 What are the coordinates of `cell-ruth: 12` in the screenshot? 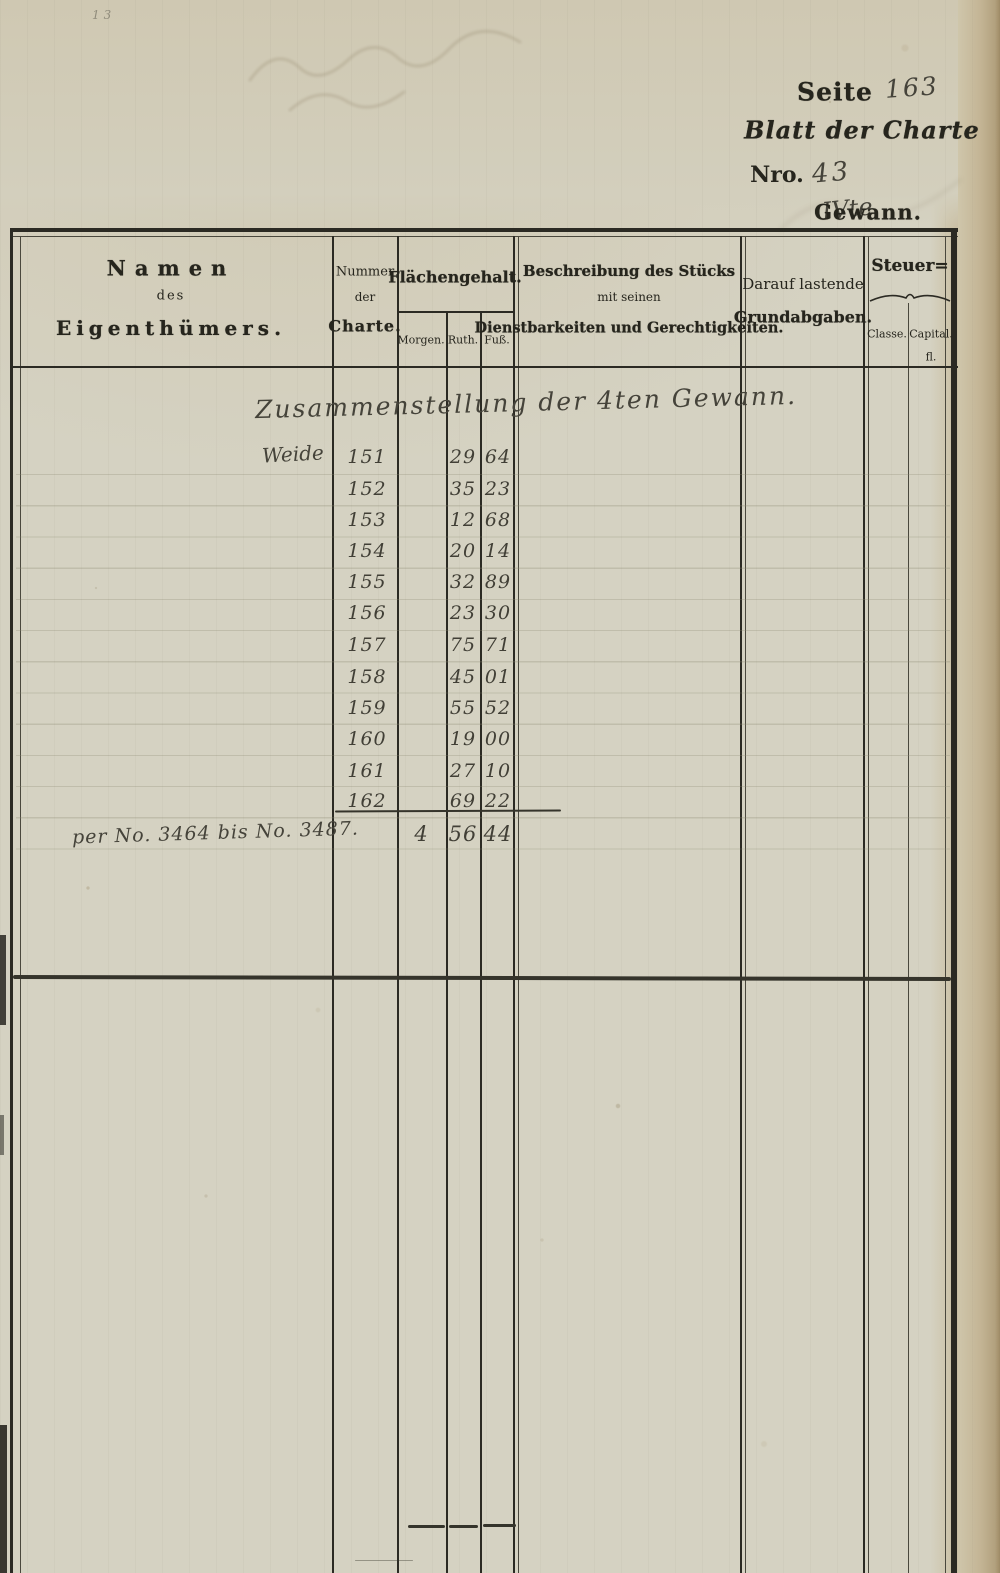 It's located at (463, 520).